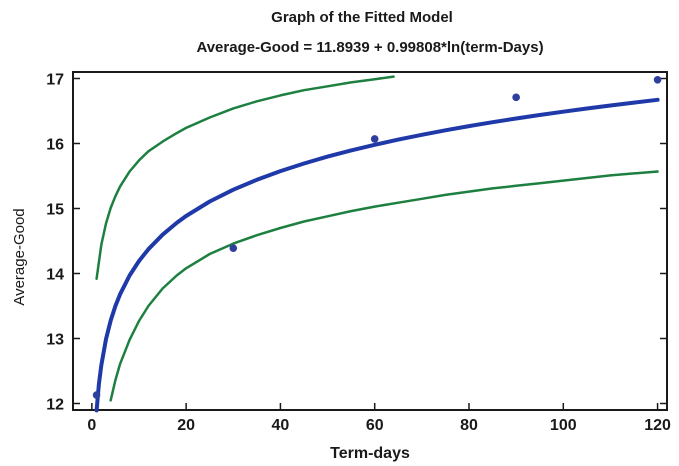 Image resolution: width=679 pixels, height=466 pixels. I want to click on y-tick-label: 15, so click(55, 210).